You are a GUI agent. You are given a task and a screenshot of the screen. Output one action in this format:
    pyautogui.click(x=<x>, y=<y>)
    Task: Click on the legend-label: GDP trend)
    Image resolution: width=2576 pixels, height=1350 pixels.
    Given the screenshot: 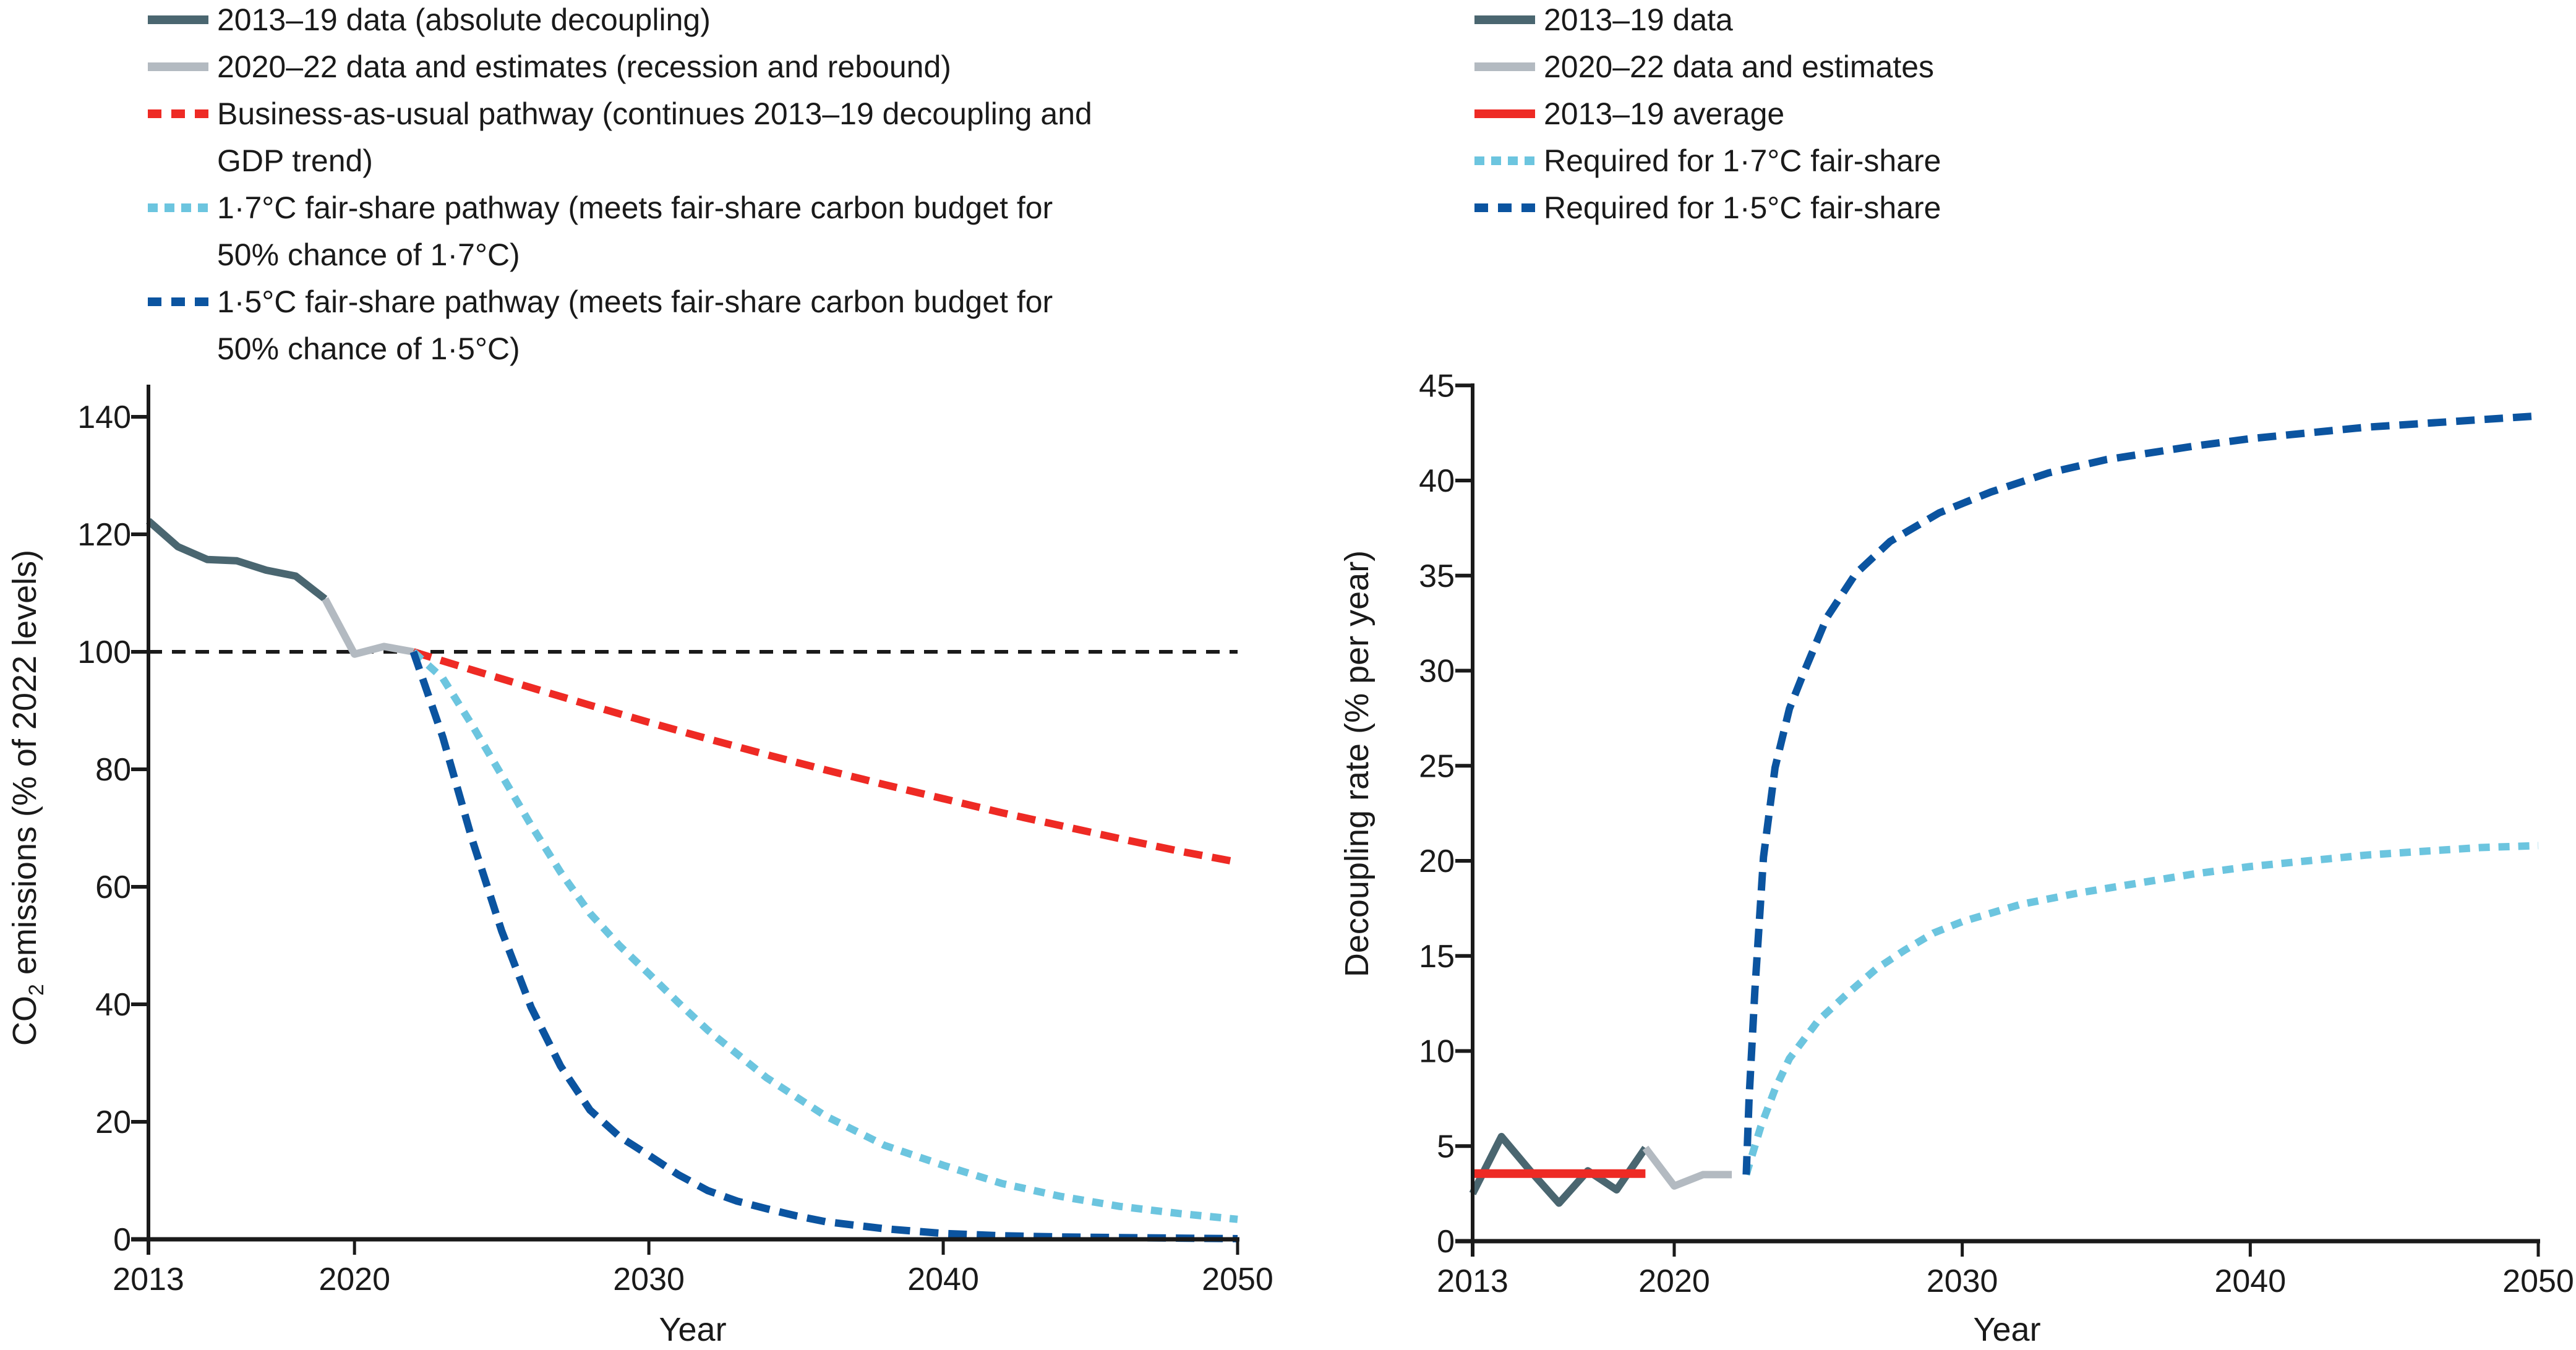 What is the action you would take?
    pyautogui.click(x=295, y=160)
    